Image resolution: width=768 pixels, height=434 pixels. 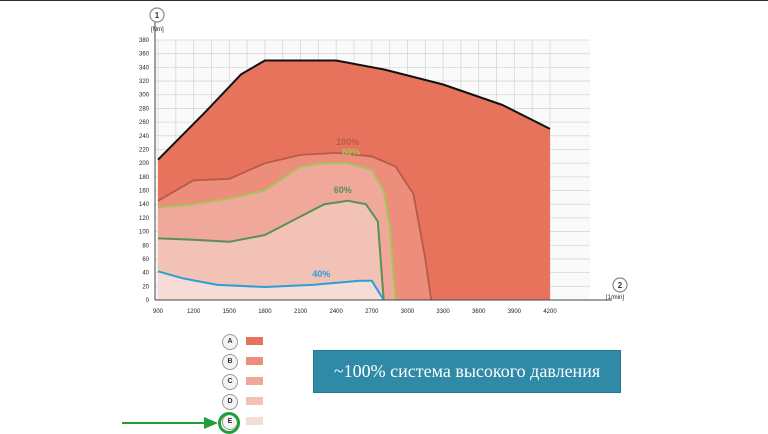 I want to click on fill-area-d, so click(x=271, y=250).